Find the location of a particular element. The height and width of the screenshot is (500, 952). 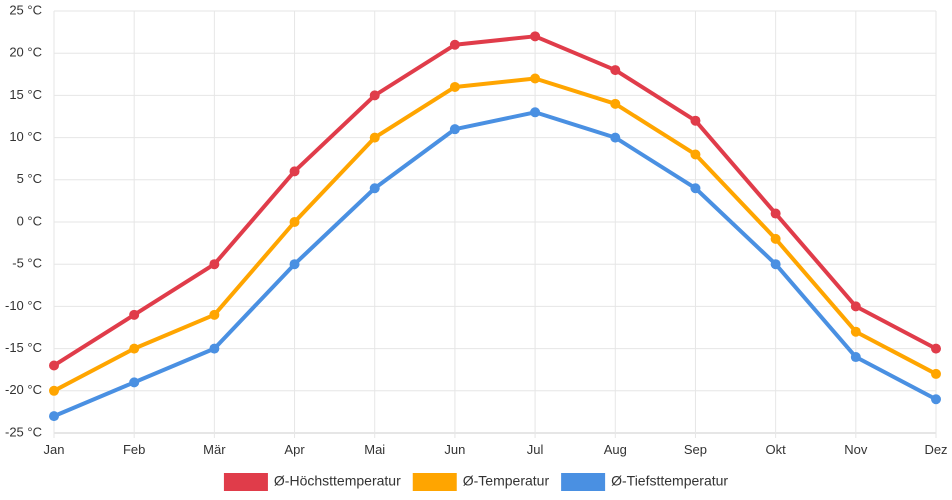

x-tick-label: Sep is located at coordinates (695, 449).